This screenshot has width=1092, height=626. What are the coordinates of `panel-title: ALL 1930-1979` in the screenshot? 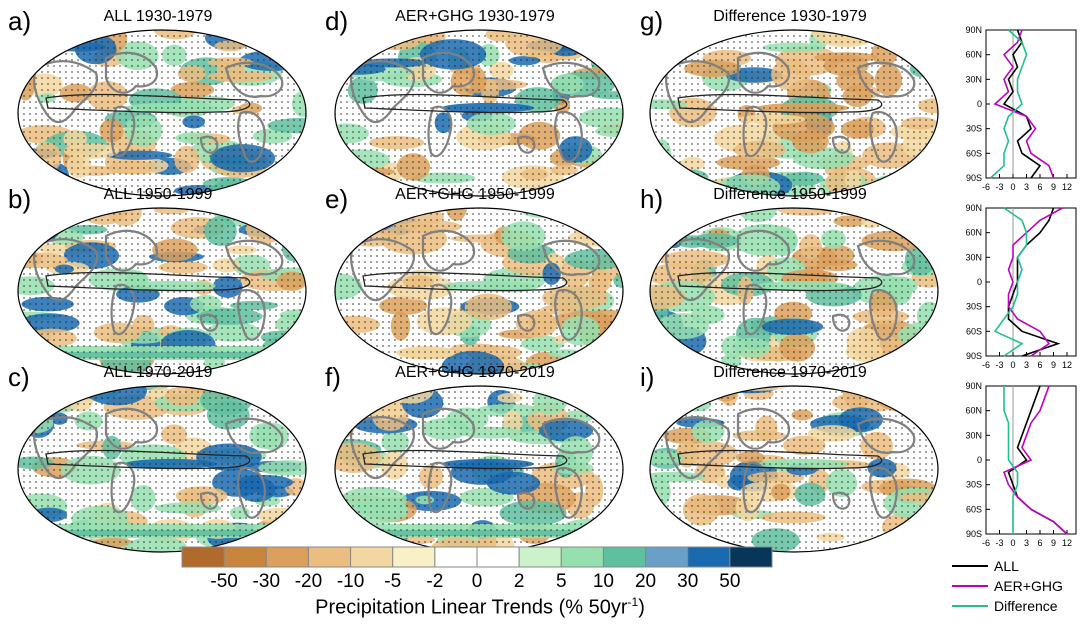 It's located at (158, 16).